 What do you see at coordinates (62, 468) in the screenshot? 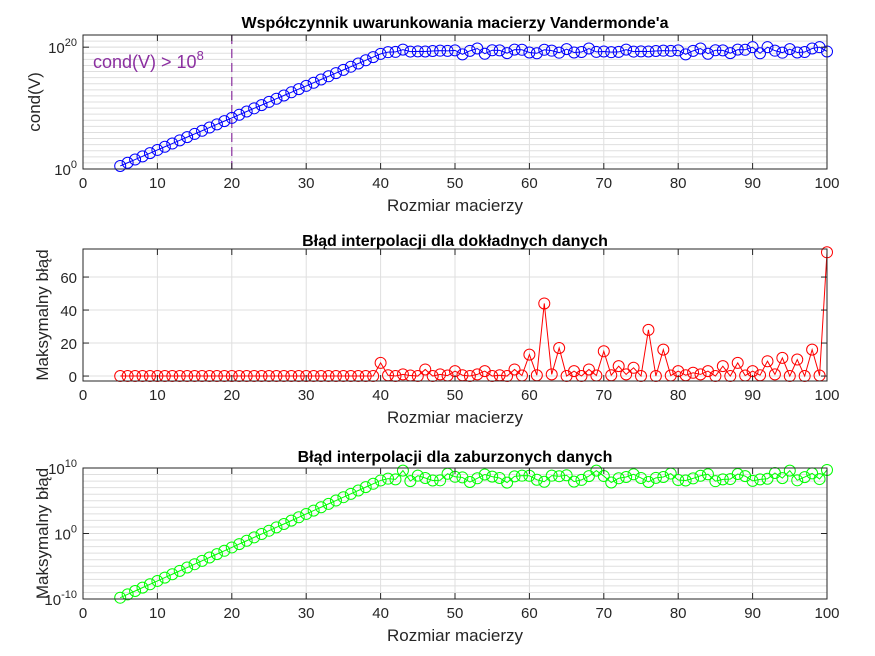
I see `y-tick-label: 1010` at bounding box center [62, 468].